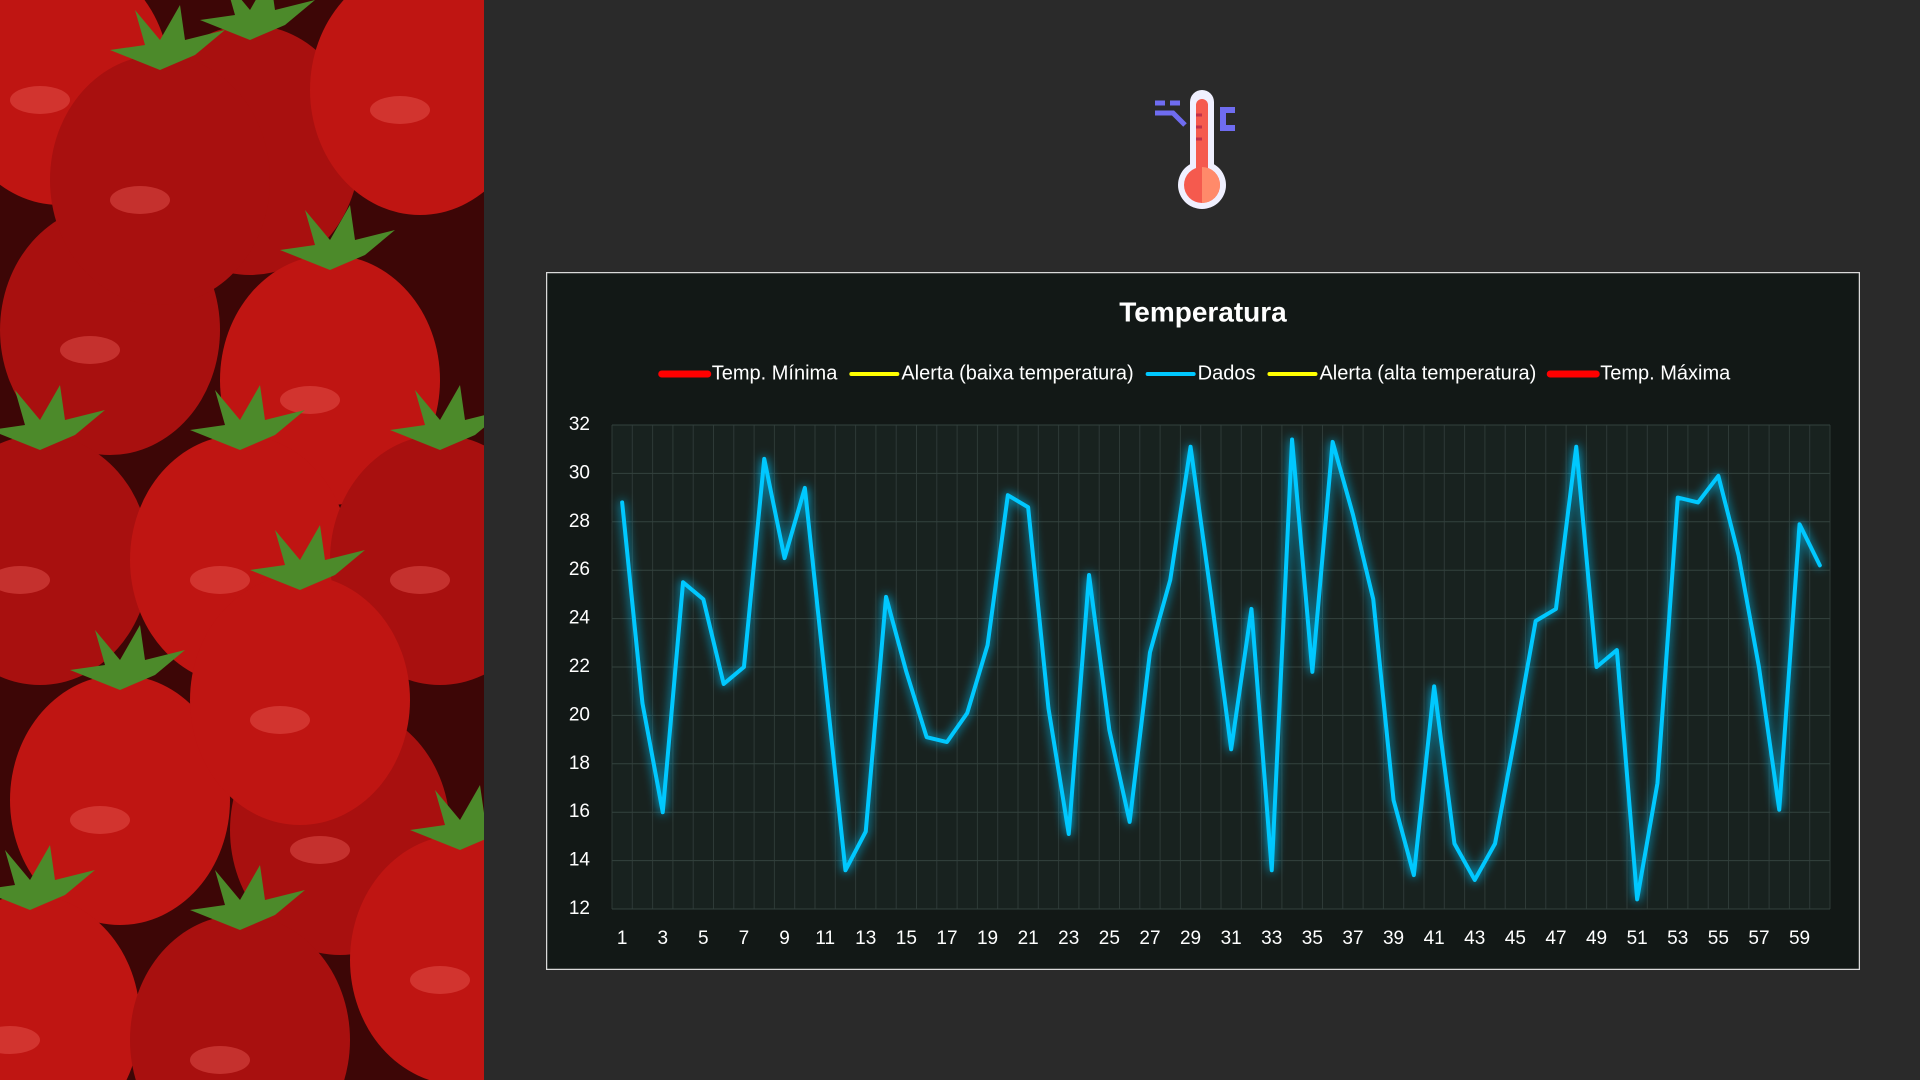 This screenshot has height=1080, width=1920. I want to click on x-tick-label: 11, so click(825, 938).